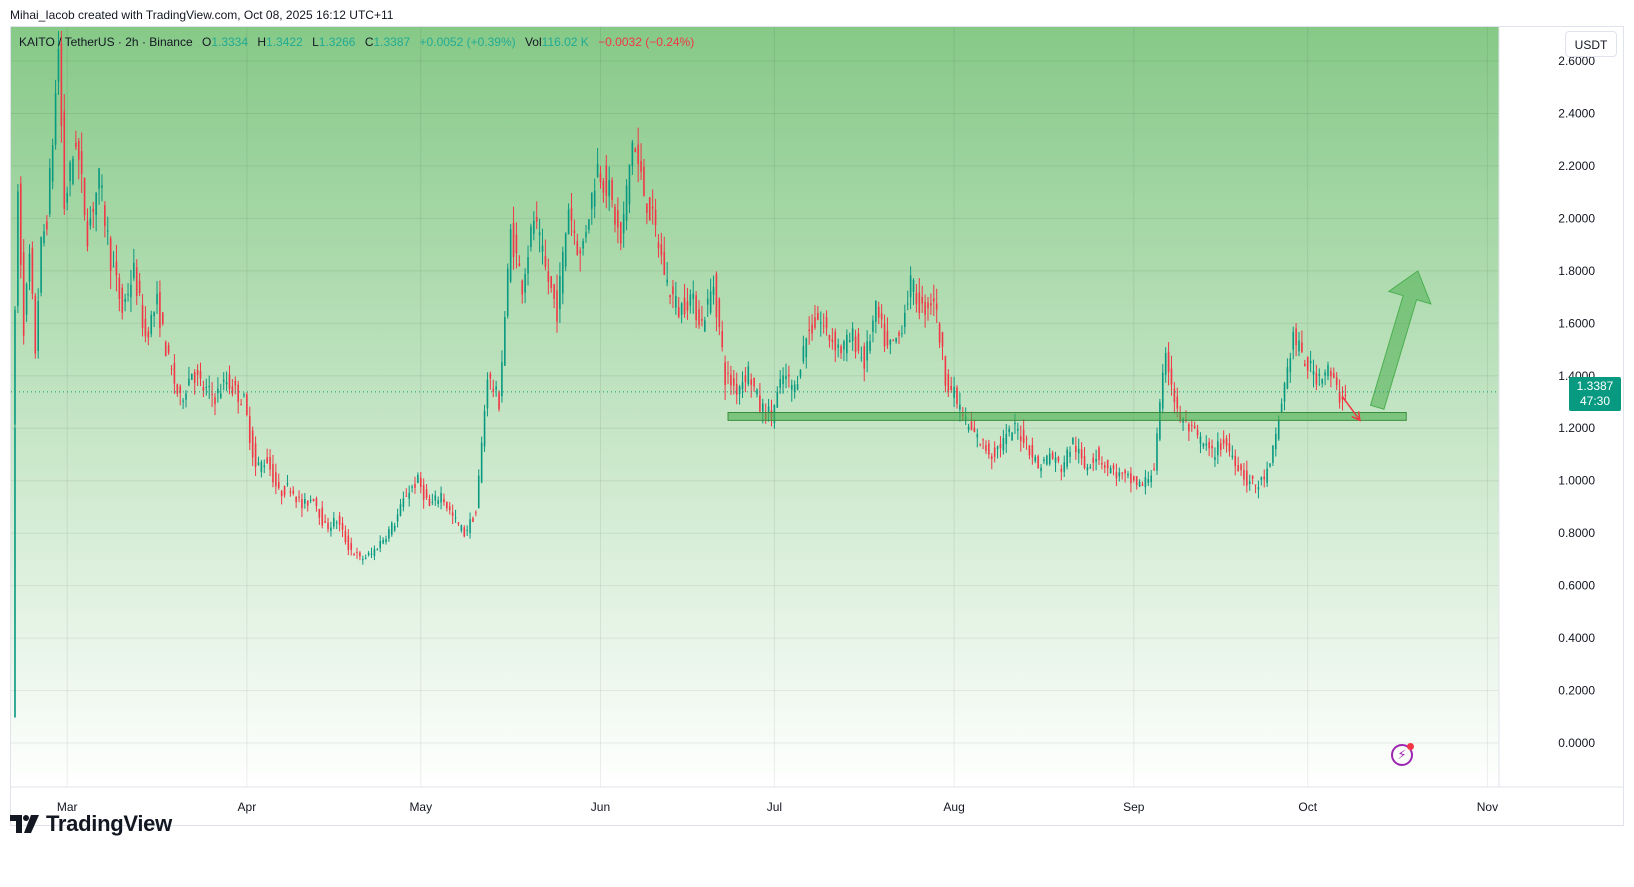  What do you see at coordinates (1402, 754) in the screenshot?
I see `lightning-icon: ⚡` at bounding box center [1402, 754].